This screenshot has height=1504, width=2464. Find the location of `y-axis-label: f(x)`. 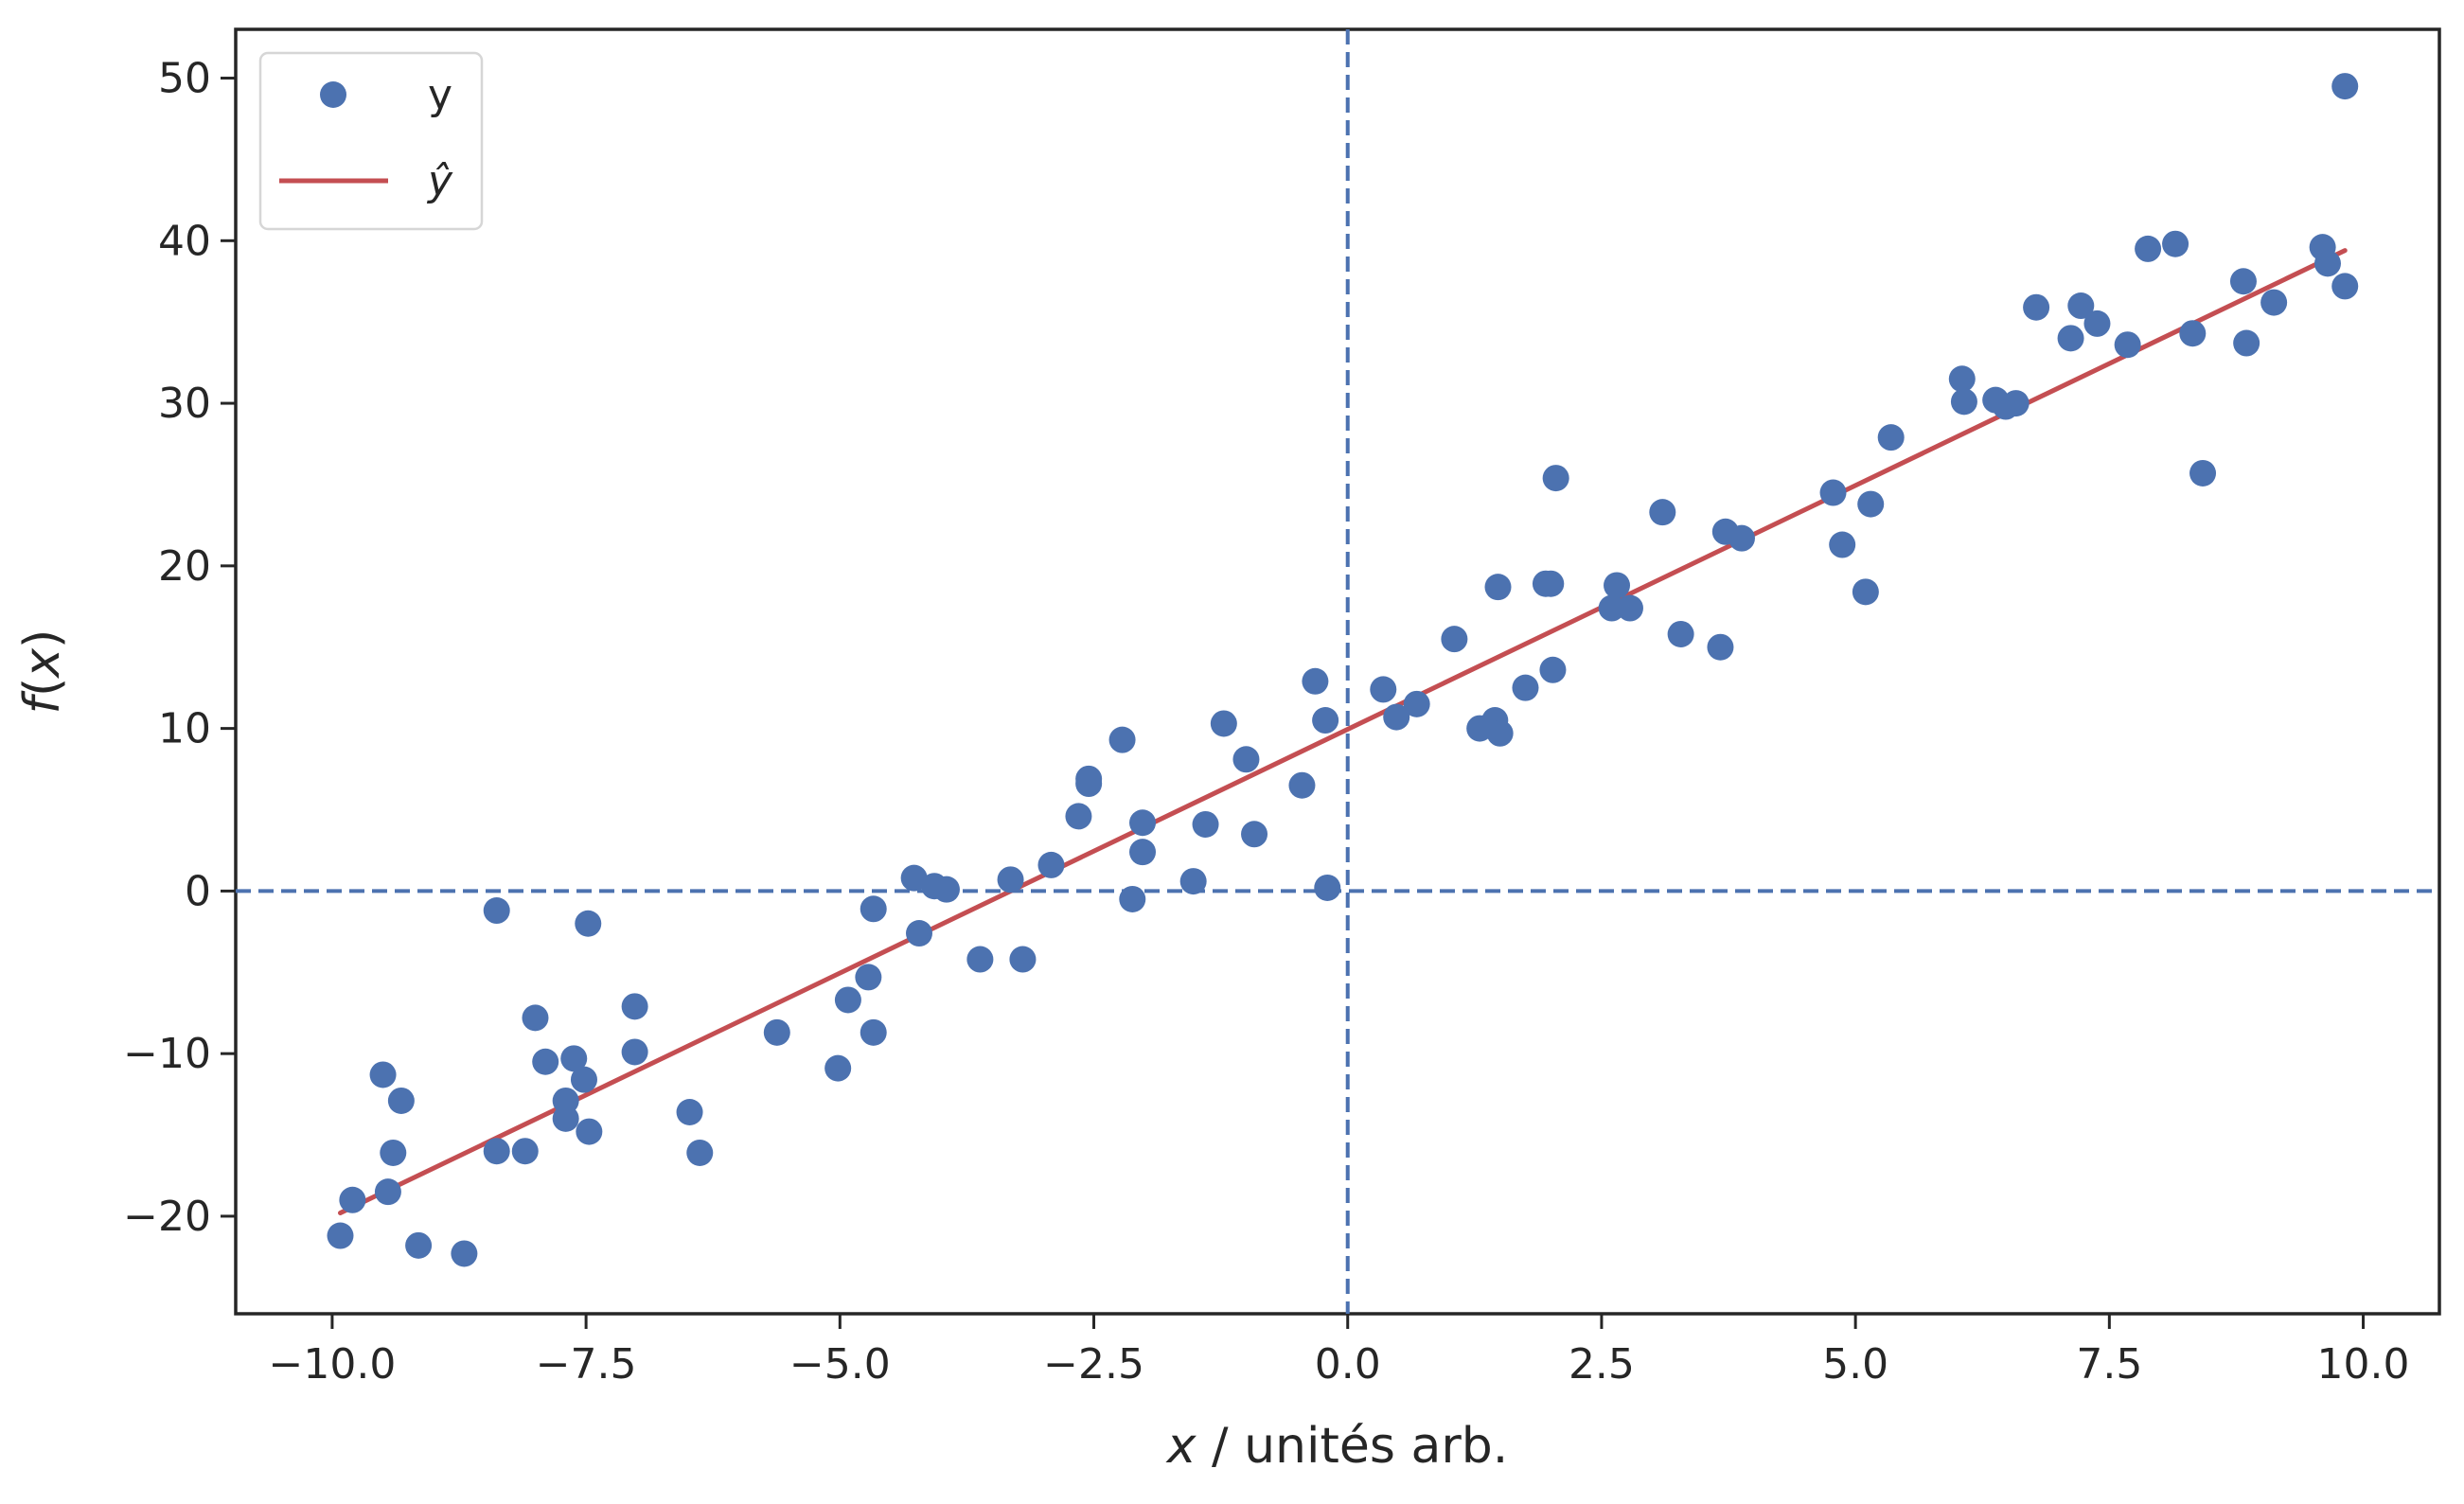

y-axis-label: f(x) is located at coordinates (42, 672).